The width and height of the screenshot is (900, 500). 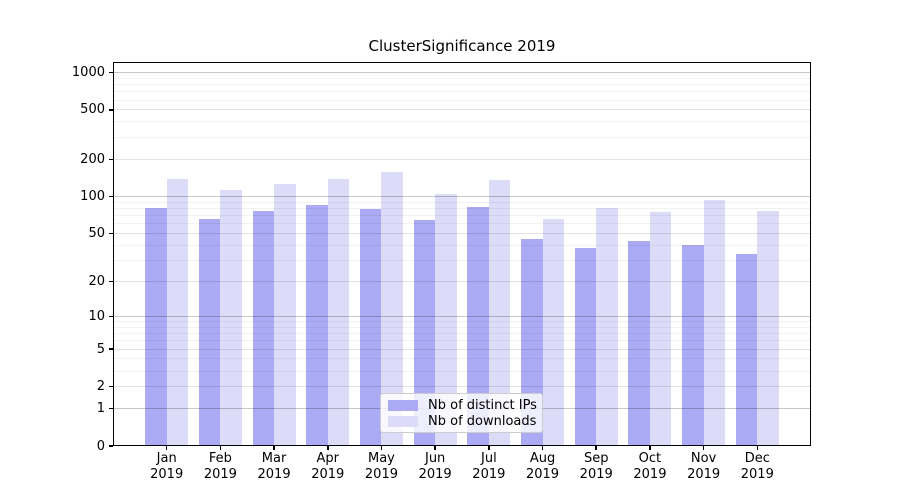 What do you see at coordinates (542, 466) in the screenshot?
I see `x-tick-label-aug: Aug 2019` at bounding box center [542, 466].